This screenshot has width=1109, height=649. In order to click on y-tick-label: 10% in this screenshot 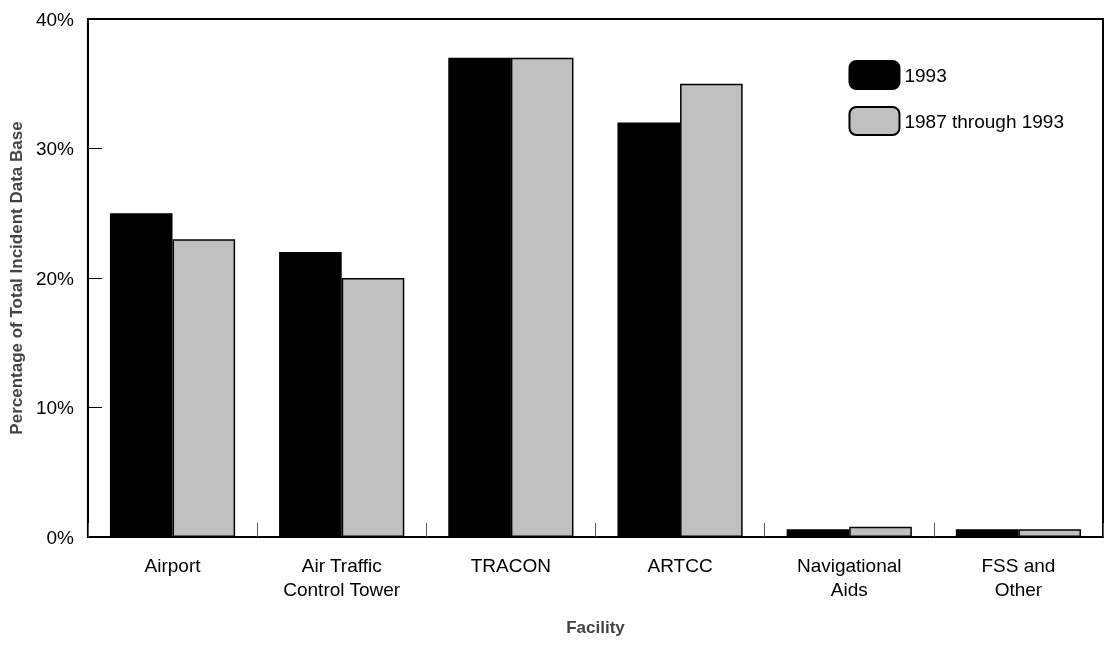, I will do `click(55, 407)`.